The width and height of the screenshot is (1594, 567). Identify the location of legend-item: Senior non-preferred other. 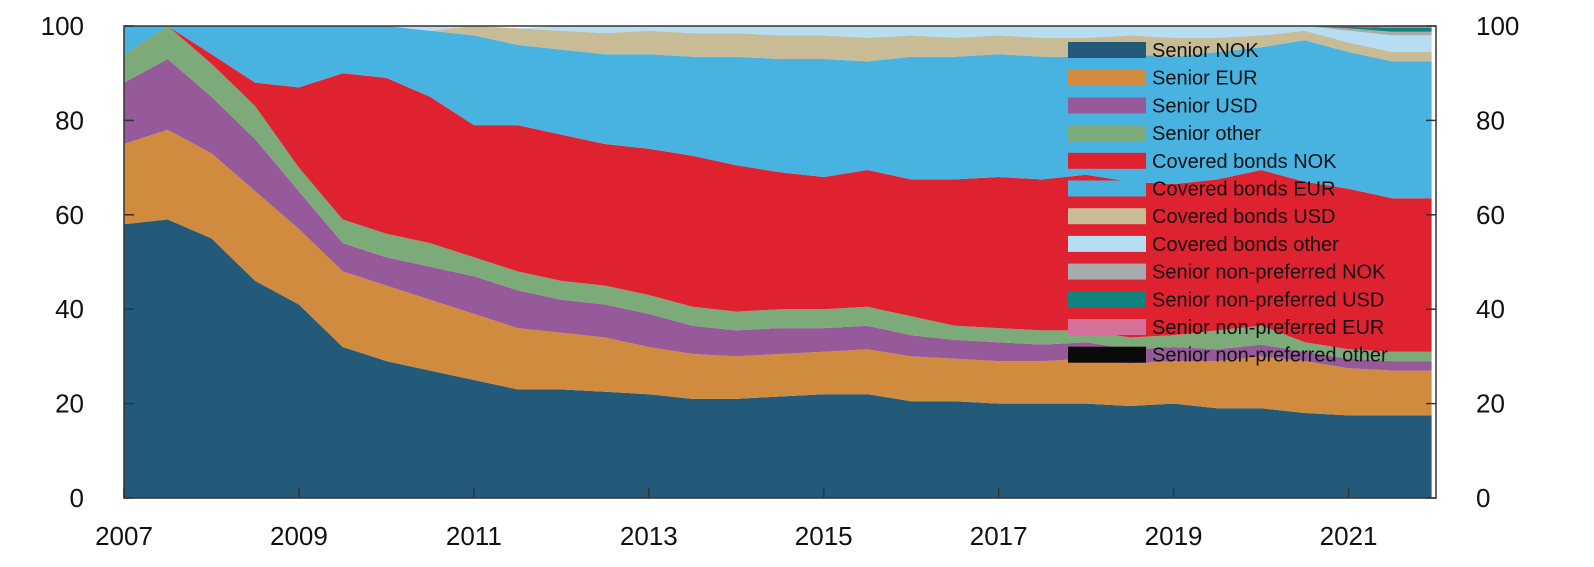
(1228, 356).